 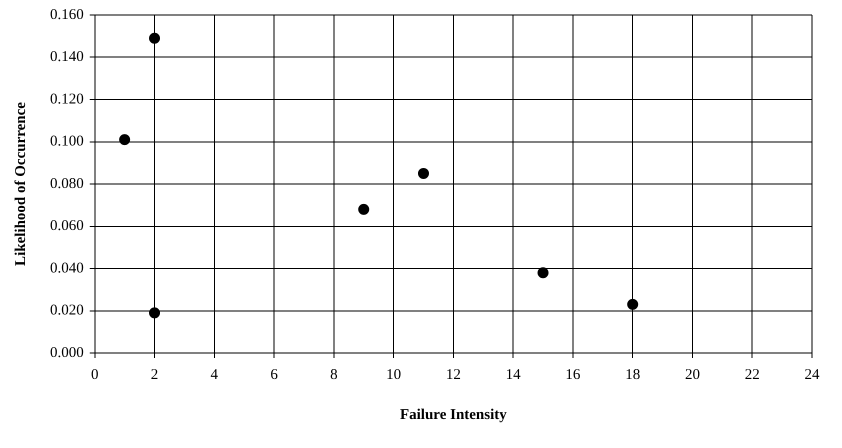 What do you see at coordinates (394, 374) in the screenshot?
I see `x-tick-label: 10` at bounding box center [394, 374].